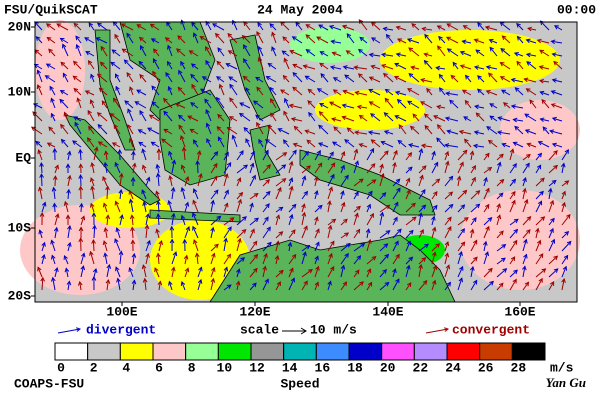  I want to click on lon-label: 140E, so click(387, 311).